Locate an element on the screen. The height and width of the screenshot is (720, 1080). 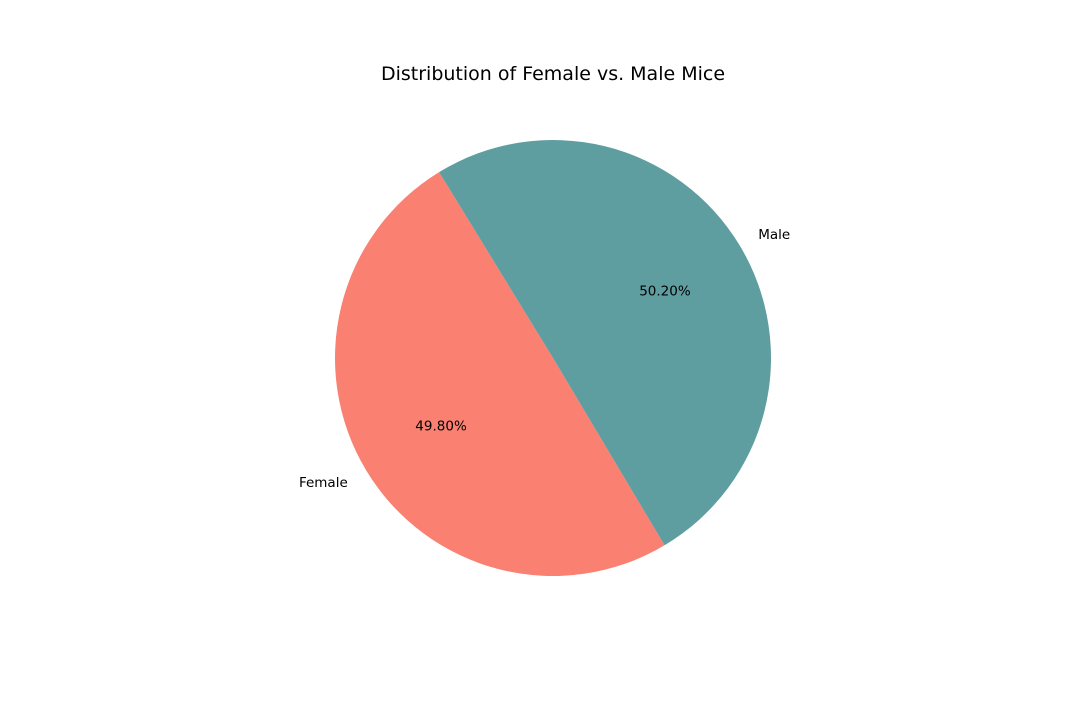
slice-label-male: Male is located at coordinates (774, 235).